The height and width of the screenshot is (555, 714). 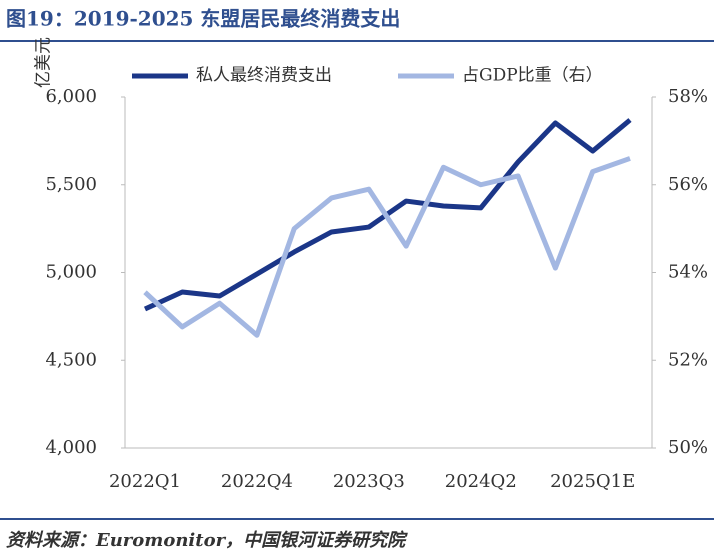 What do you see at coordinates (207, 540) in the screenshot?
I see `source: 资料来源：Euromonitor，中国银河证券研究院` at bounding box center [207, 540].